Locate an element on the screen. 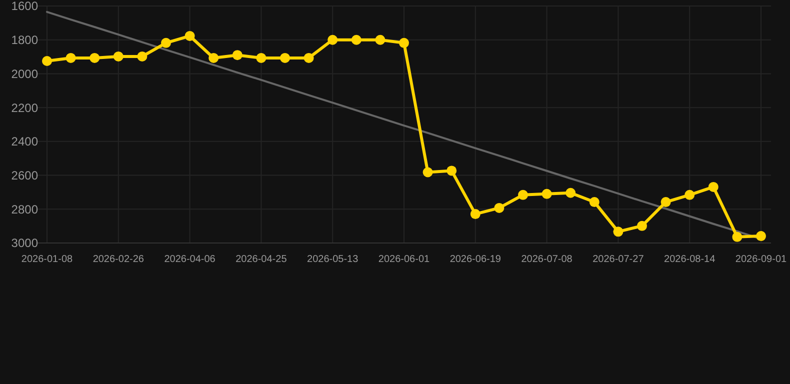  y-tick-label: 2400 is located at coordinates (24, 141).